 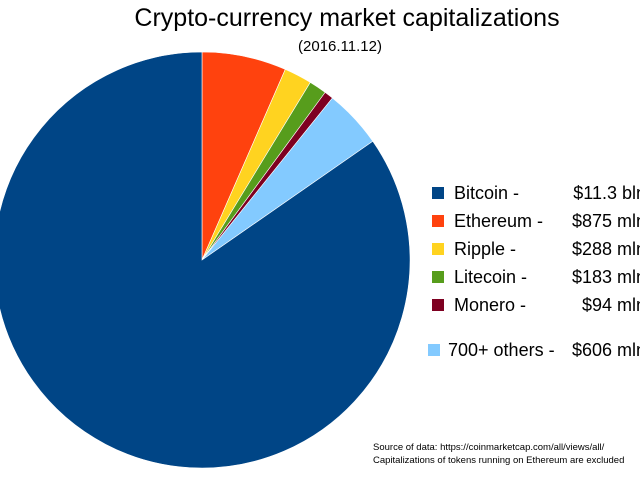 What do you see at coordinates (340, 46) in the screenshot?
I see `chart-subtitle: (2016.11.12)` at bounding box center [340, 46].